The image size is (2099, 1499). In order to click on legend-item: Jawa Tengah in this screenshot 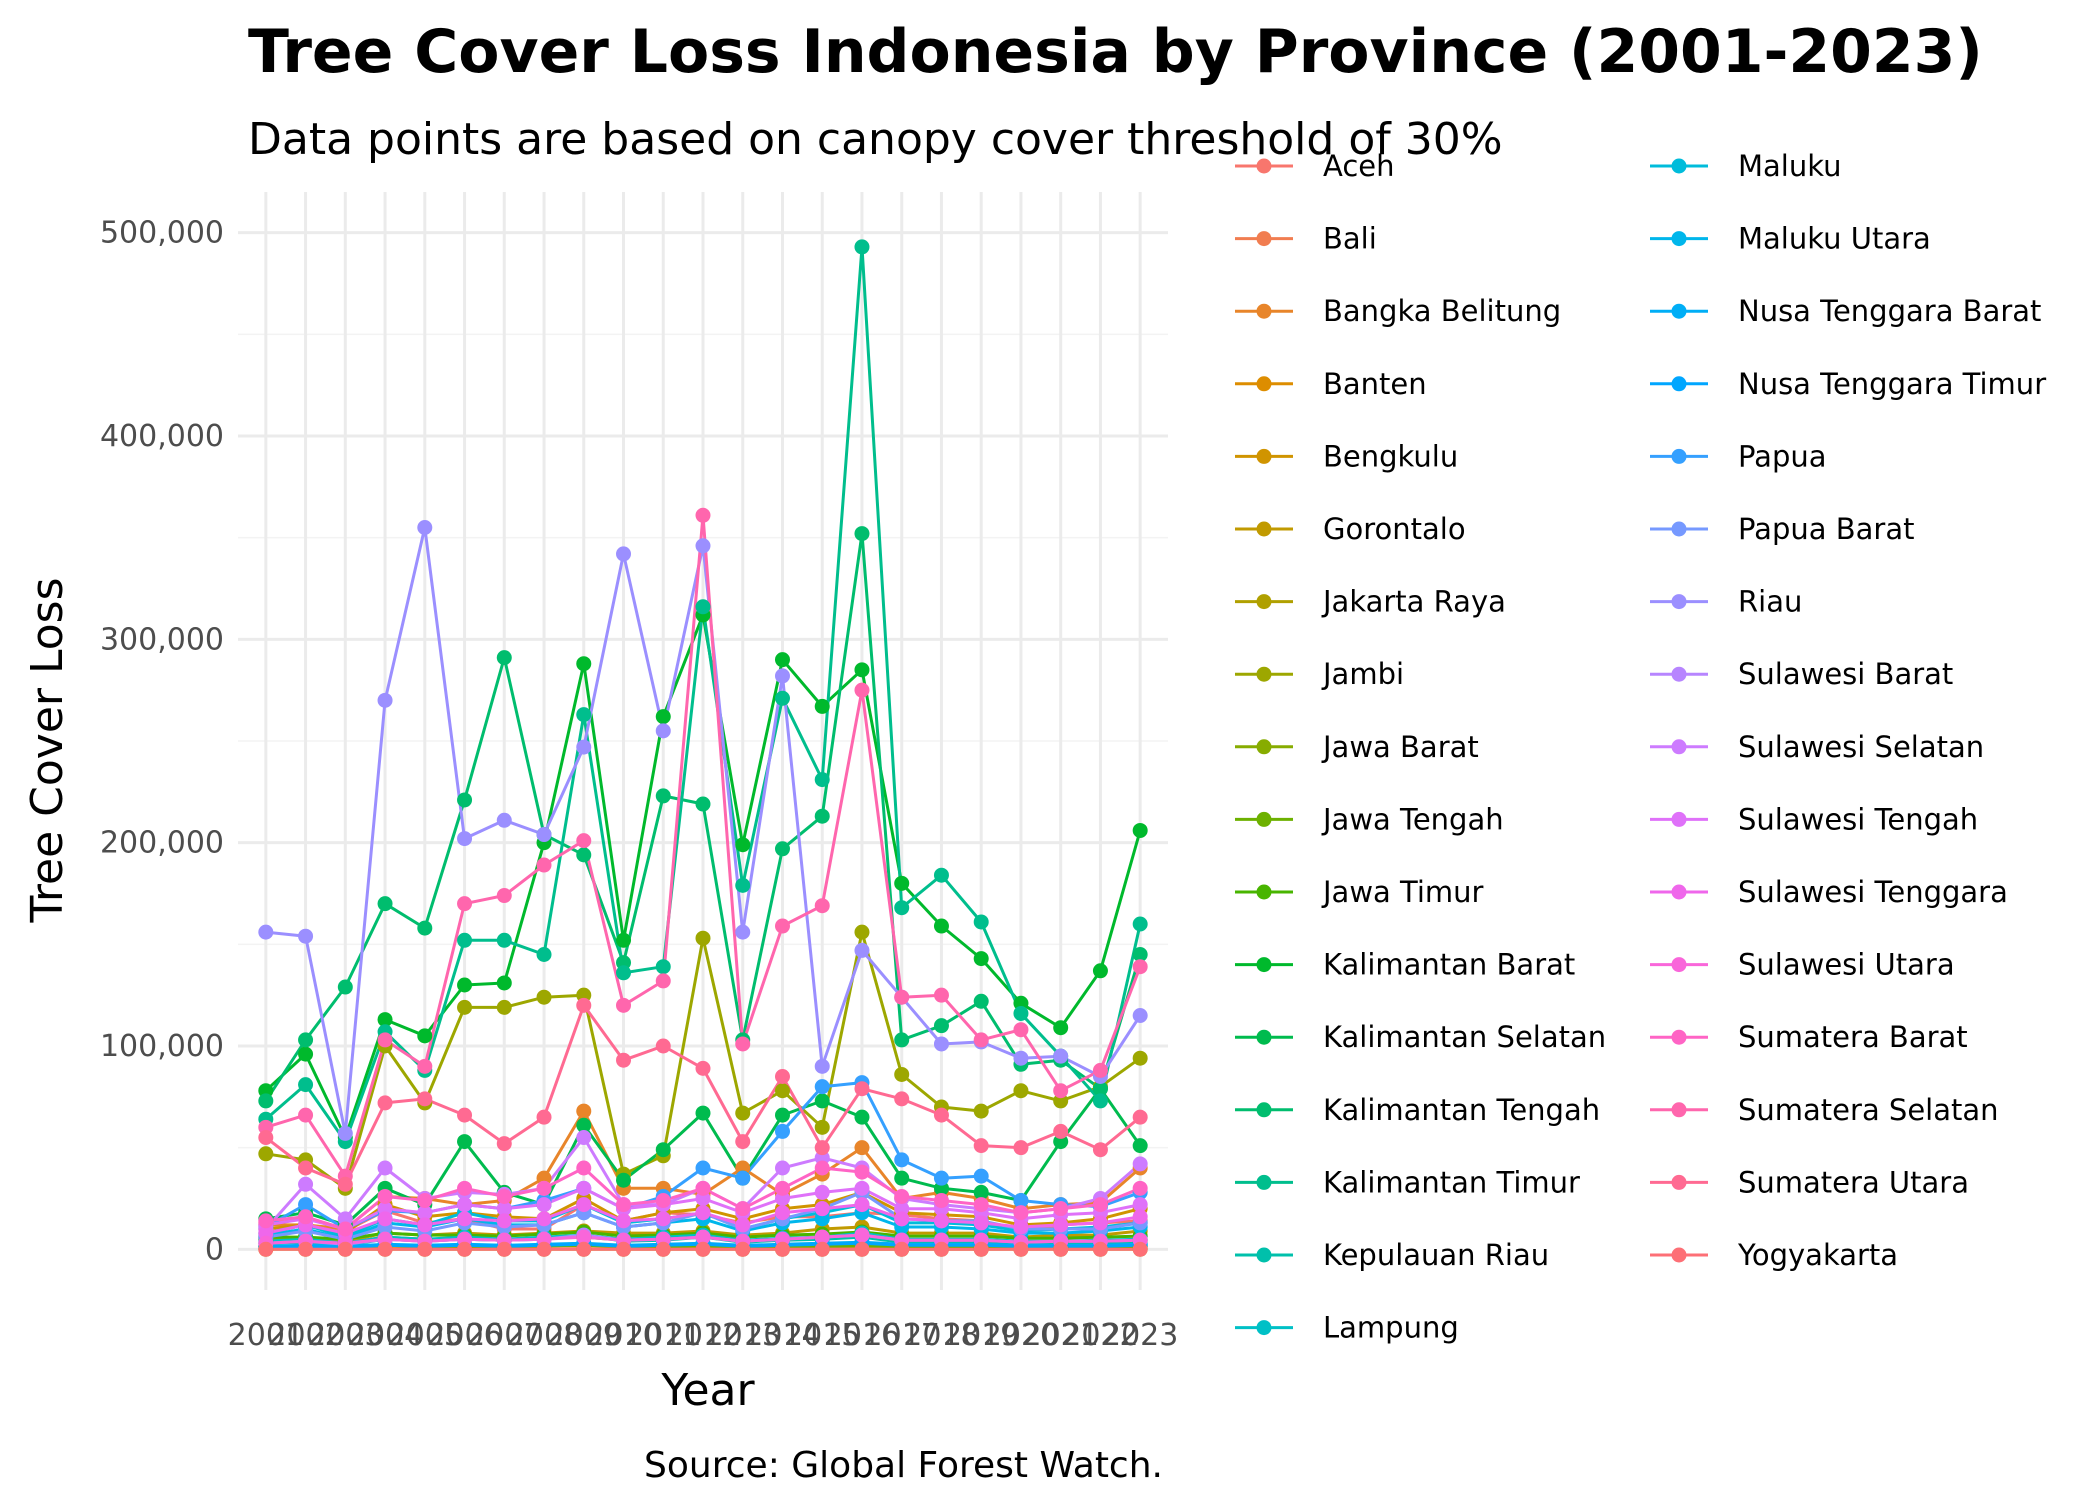, I will do `click(1369, 819)`.